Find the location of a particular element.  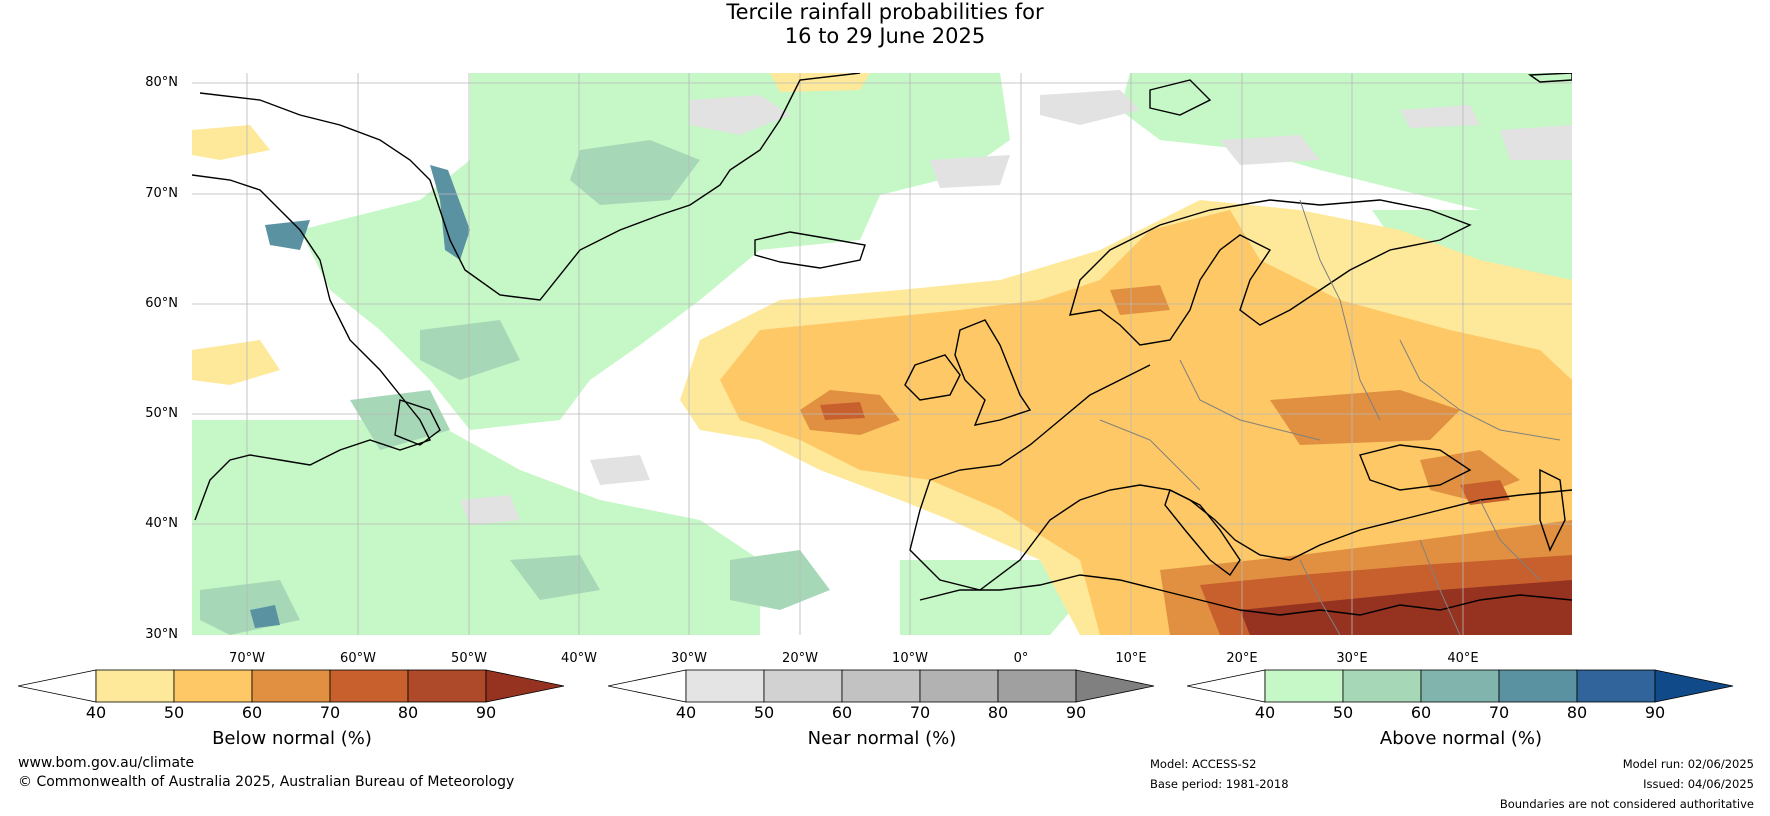

colorbar-above-normal-upper-extension is located at coordinates (1694, 686).